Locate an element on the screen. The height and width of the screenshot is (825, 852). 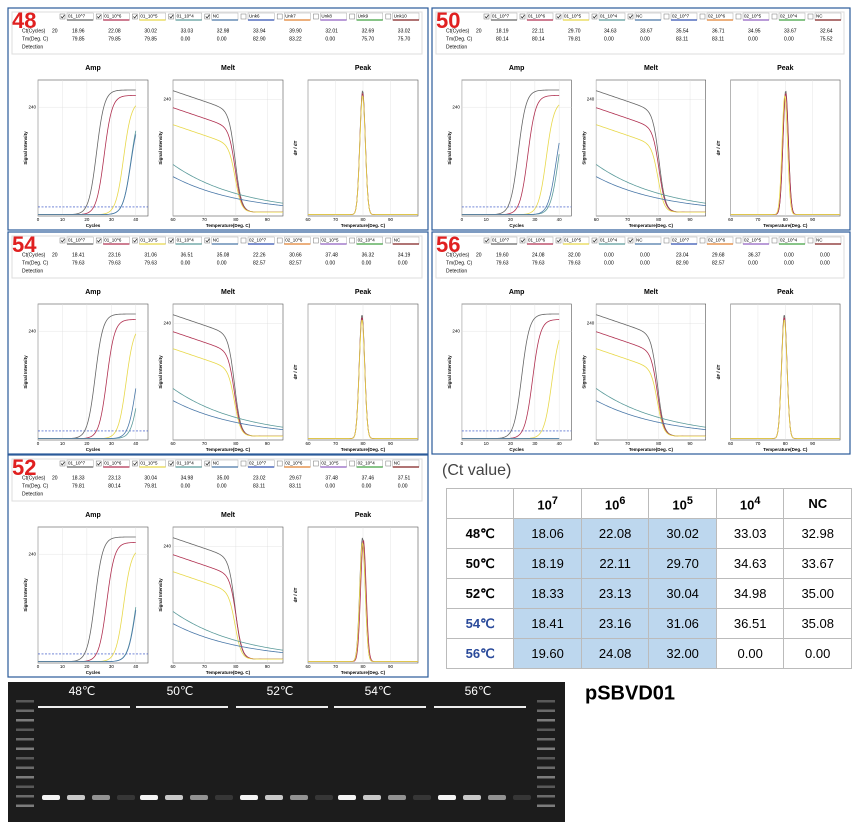
ct-value: 23.13 is located at coordinates (114, 478).